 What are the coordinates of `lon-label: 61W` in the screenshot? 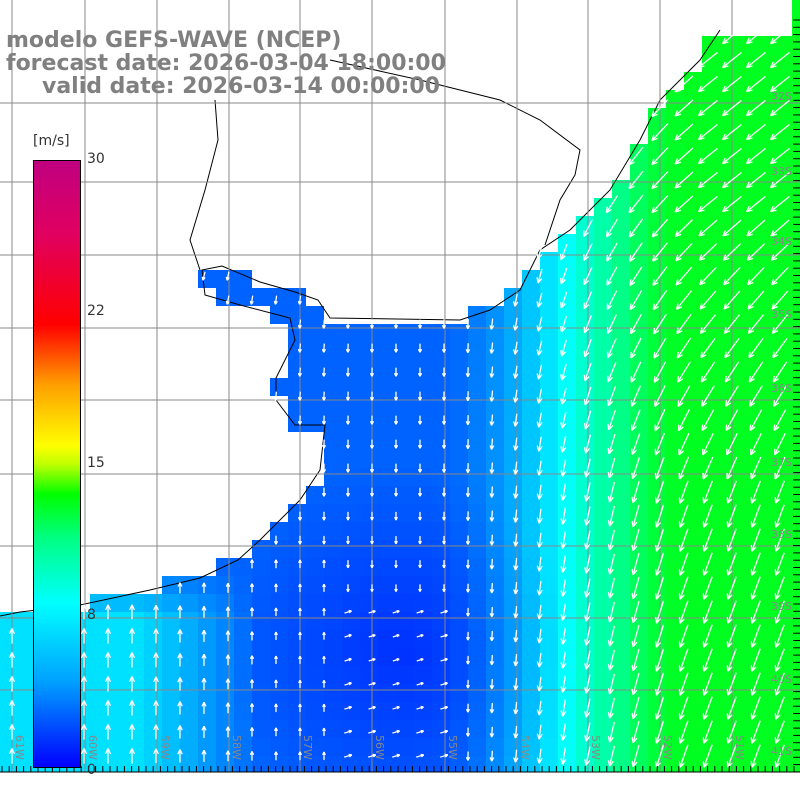 It's located at (19, 747).